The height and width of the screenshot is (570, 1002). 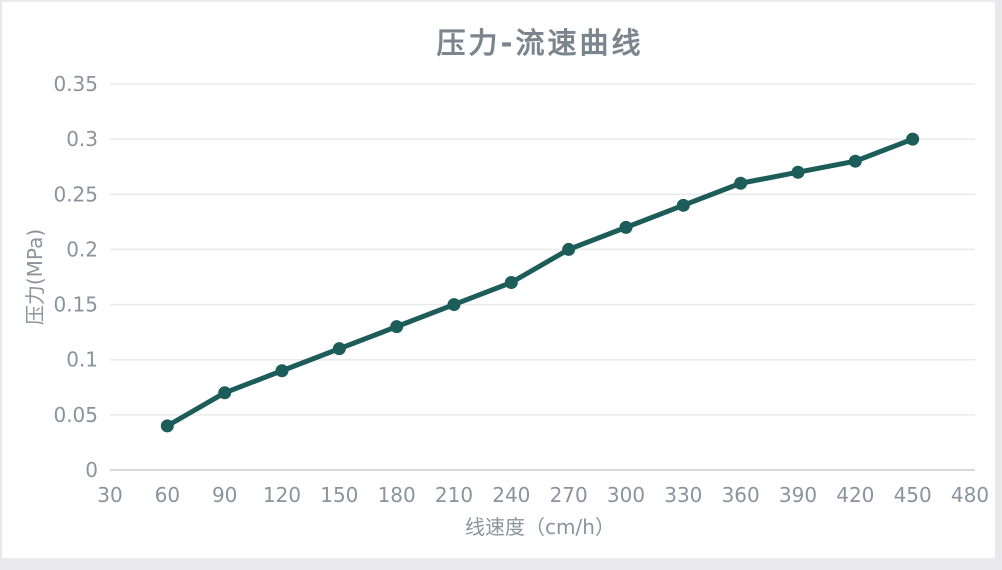 I want to click on x-tick-label: 330, so click(x=683, y=495).